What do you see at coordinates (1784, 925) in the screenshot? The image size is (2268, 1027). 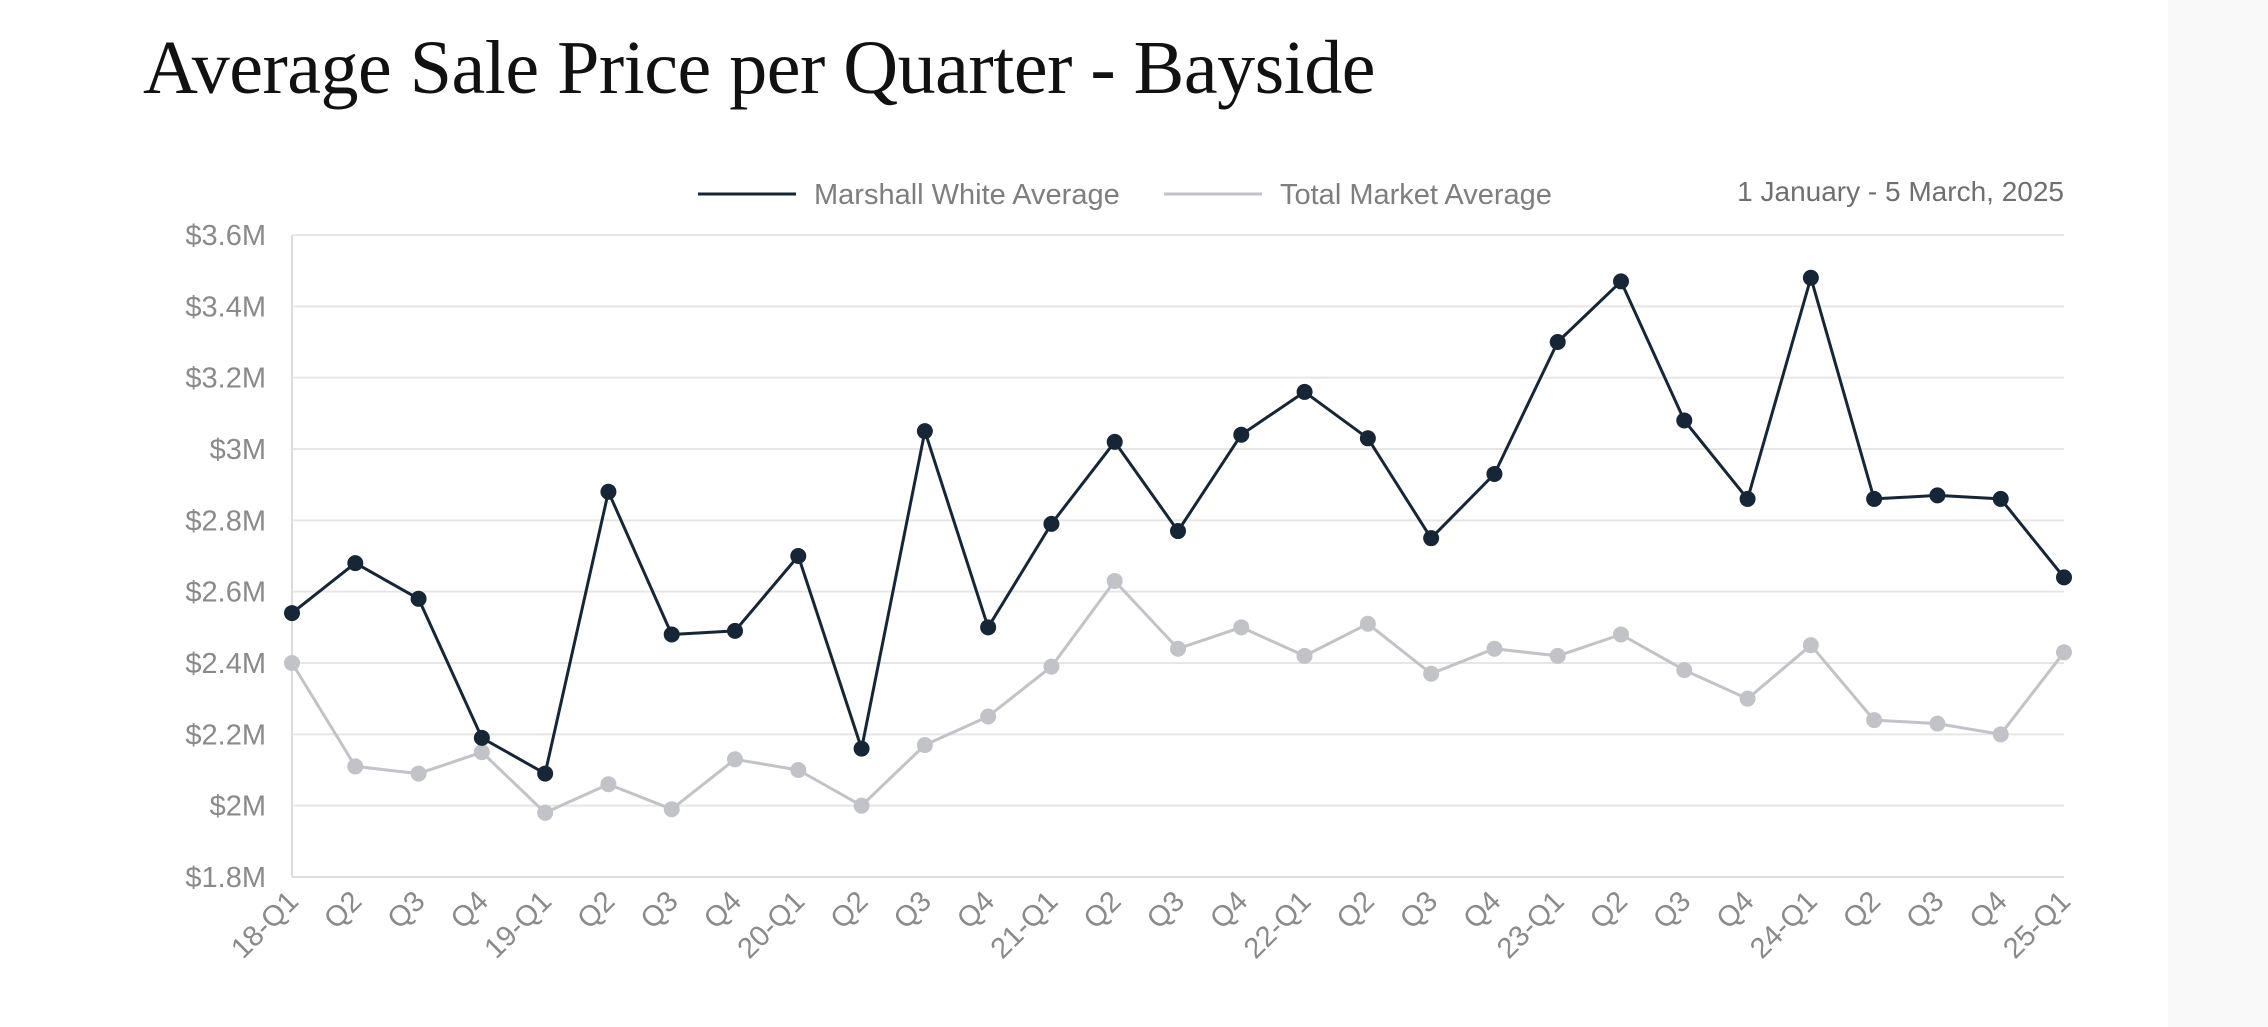 I see `x-tick-label: 24-Q1` at bounding box center [1784, 925].